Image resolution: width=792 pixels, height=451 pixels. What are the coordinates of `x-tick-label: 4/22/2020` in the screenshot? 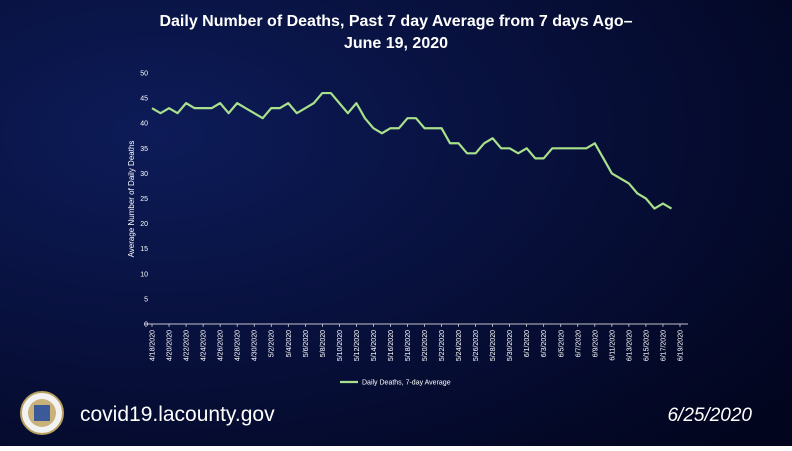 It's located at (187, 345).